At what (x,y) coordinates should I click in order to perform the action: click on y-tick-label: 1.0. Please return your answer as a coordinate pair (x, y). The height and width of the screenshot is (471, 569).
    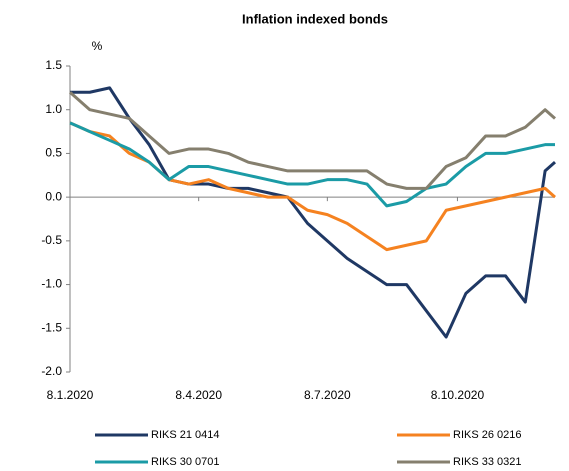
    Looking at the image, I should click on (53, 109).